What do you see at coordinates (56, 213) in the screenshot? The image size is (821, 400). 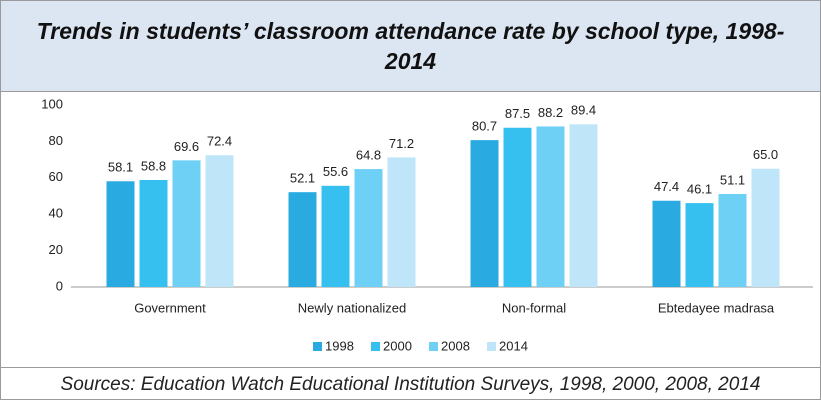 I see `y-tick-label: 40` at bounding box center [56, 213].